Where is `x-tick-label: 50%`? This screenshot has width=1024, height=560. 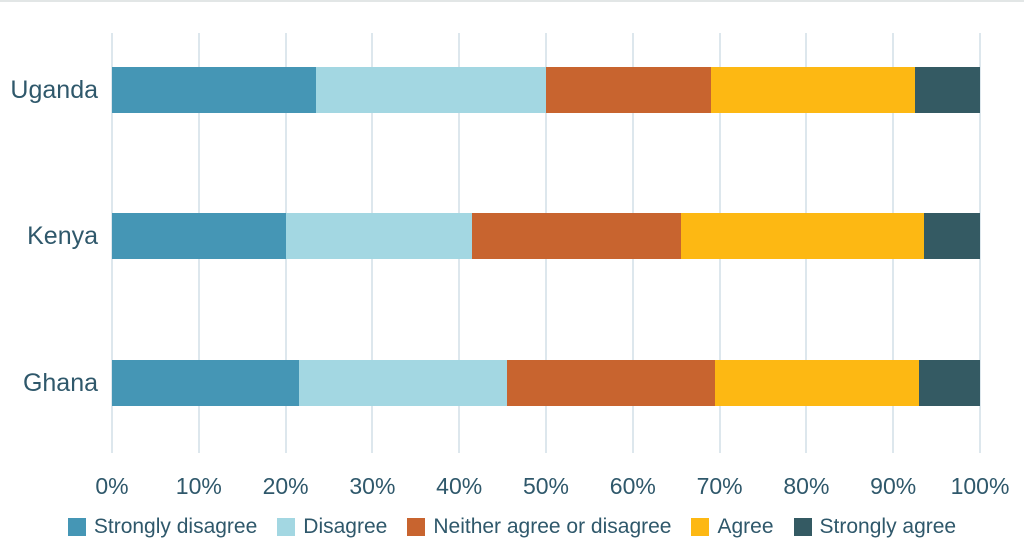
x-tick-label: 50% is located at coordinates (546, 486).